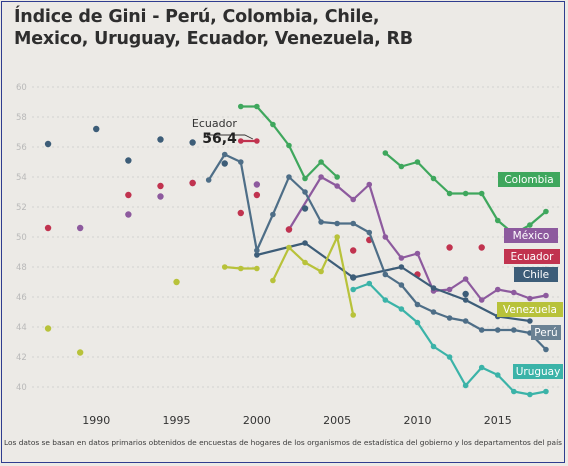  What do you see at coordinates (257, 420) in the screenshot?
I see `x-tick-label: 2000` at bounding box center [257, 420].